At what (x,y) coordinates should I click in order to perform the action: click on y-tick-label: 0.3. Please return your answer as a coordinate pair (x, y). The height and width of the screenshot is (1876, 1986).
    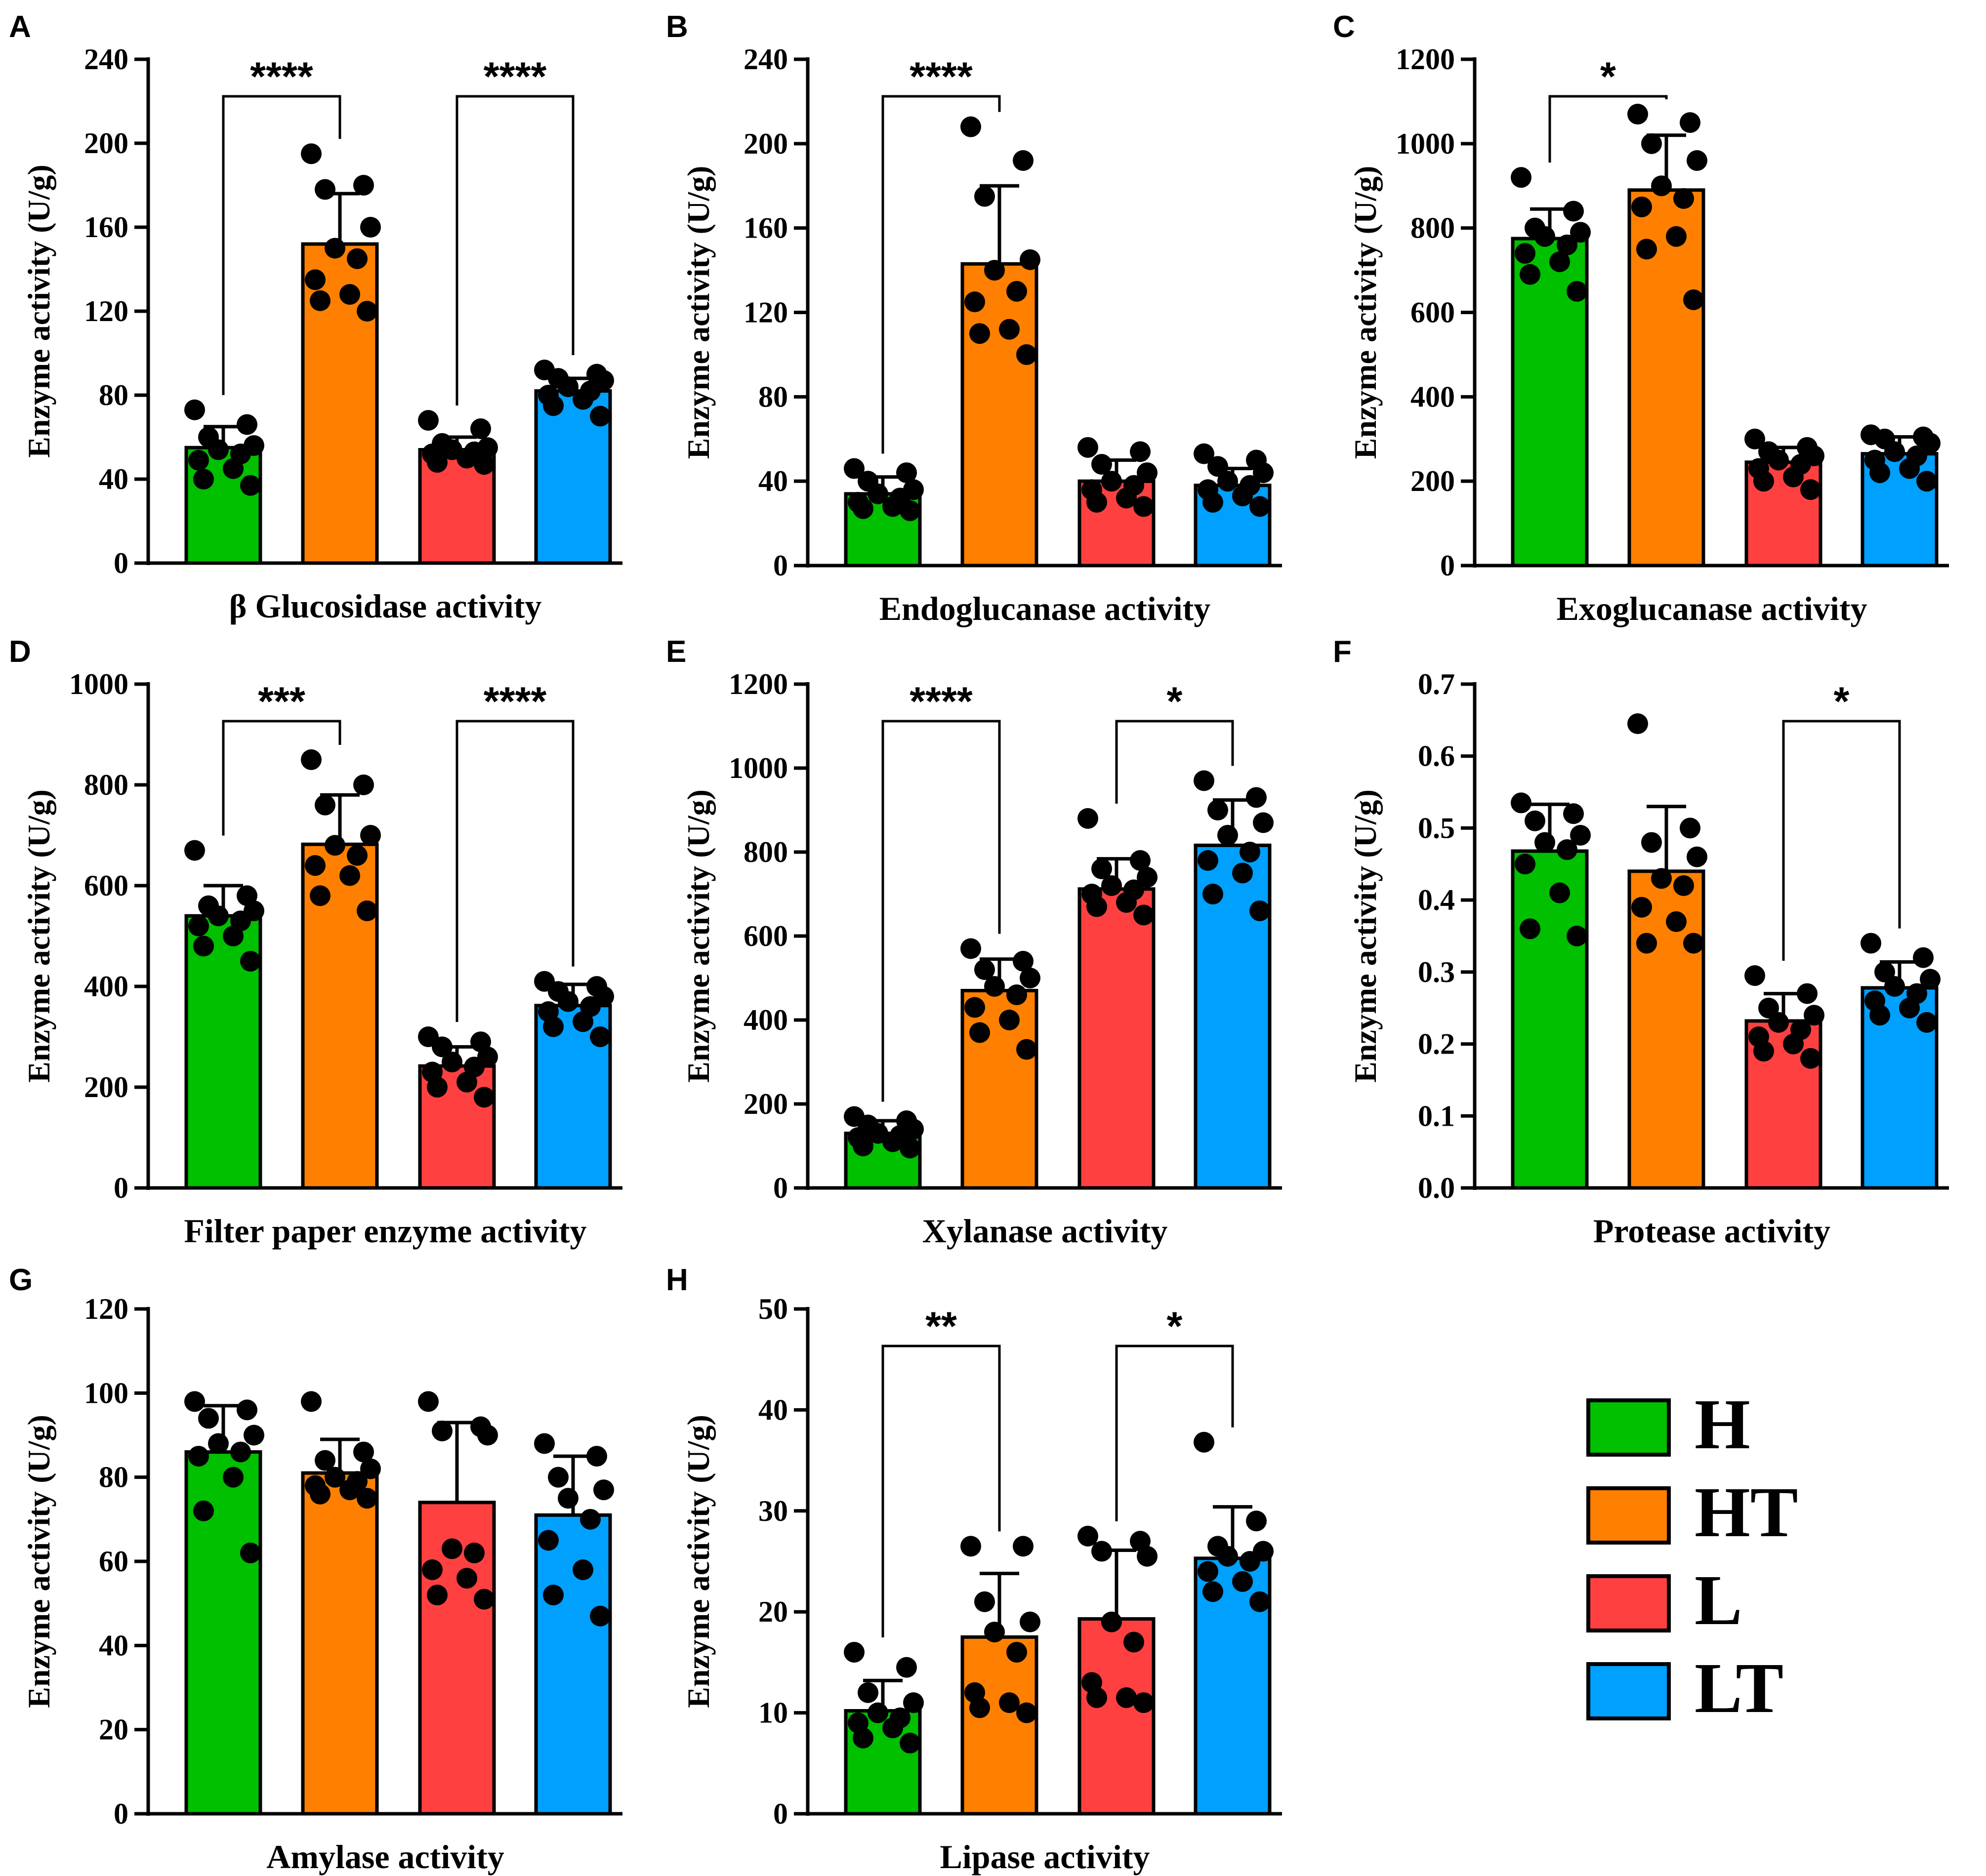
    Looking at the image, I should click on (1436, 972).